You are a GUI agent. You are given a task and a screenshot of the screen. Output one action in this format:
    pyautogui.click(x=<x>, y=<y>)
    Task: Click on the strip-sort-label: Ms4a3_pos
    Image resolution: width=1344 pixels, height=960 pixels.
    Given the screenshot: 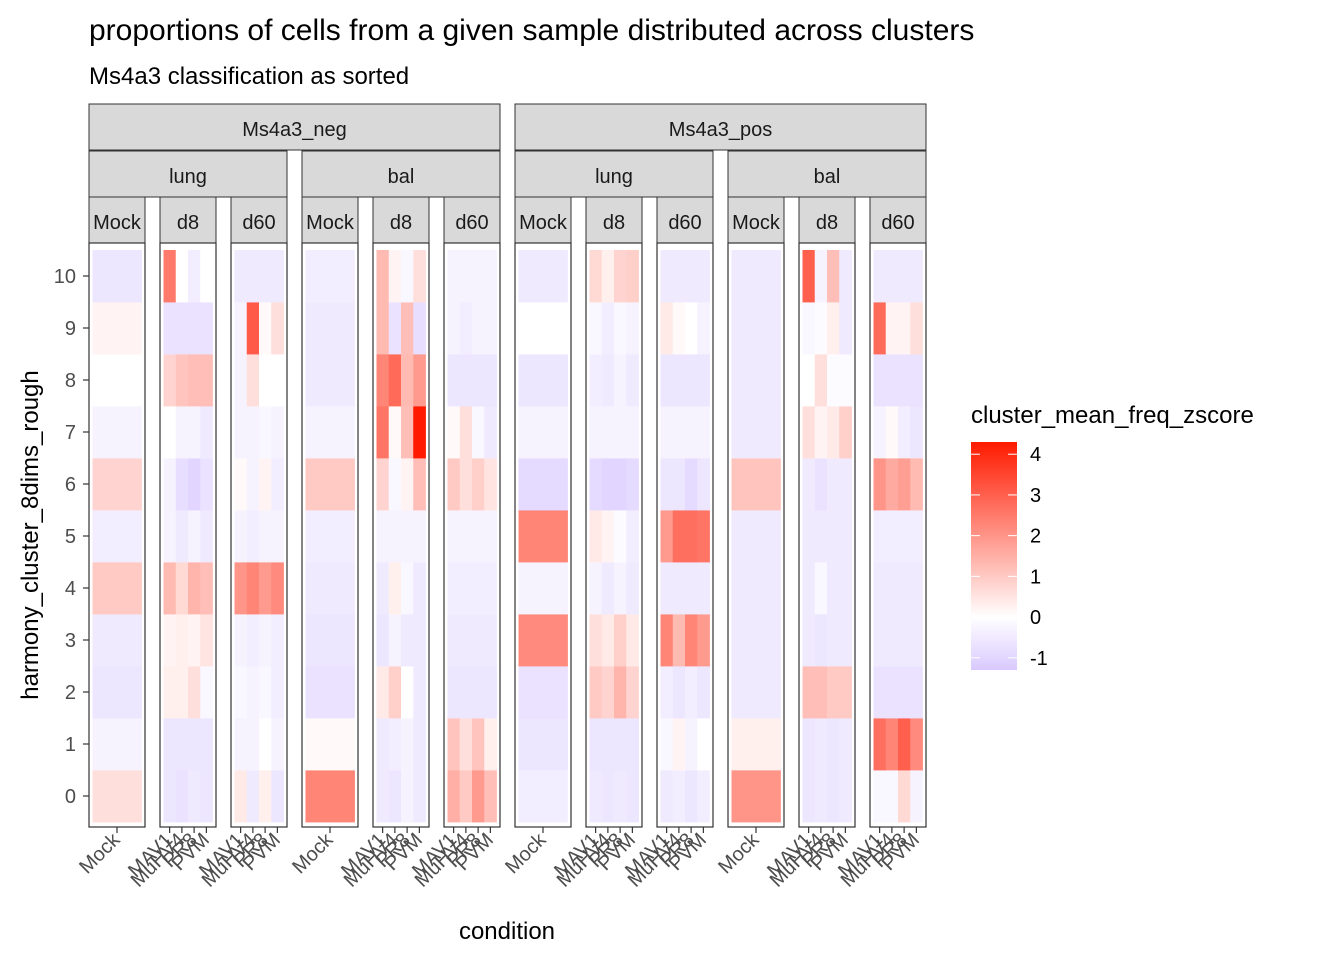 What is the action you would take?
    pyautogui.click(x=720, y=130)
    